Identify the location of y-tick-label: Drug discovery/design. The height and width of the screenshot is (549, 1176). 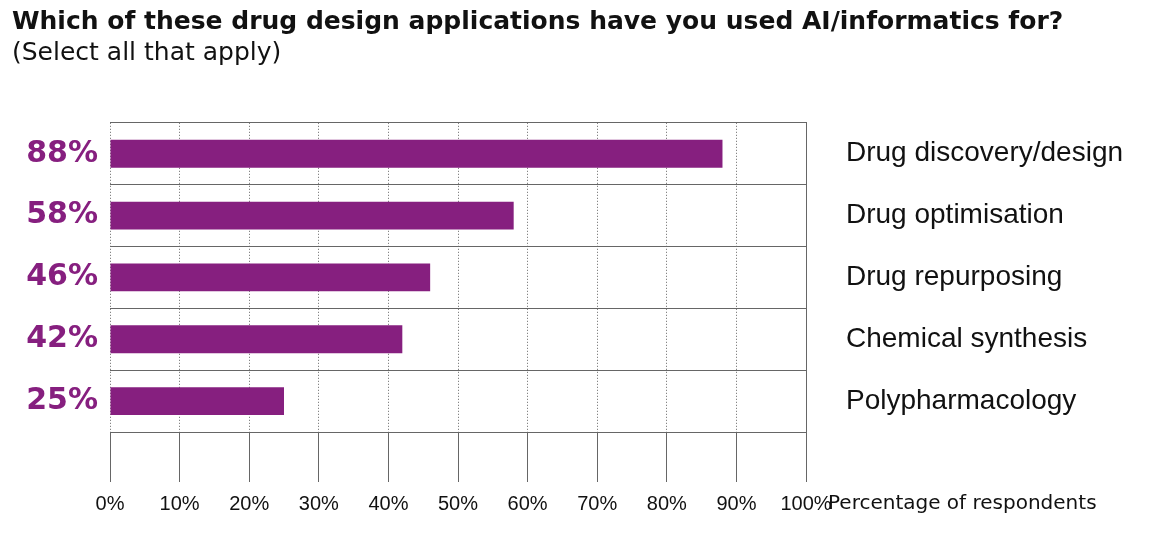
(985, 152).